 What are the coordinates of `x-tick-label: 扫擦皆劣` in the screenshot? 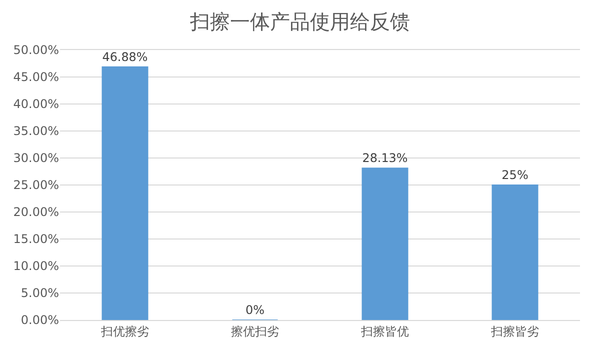 It's located at (514, 331).